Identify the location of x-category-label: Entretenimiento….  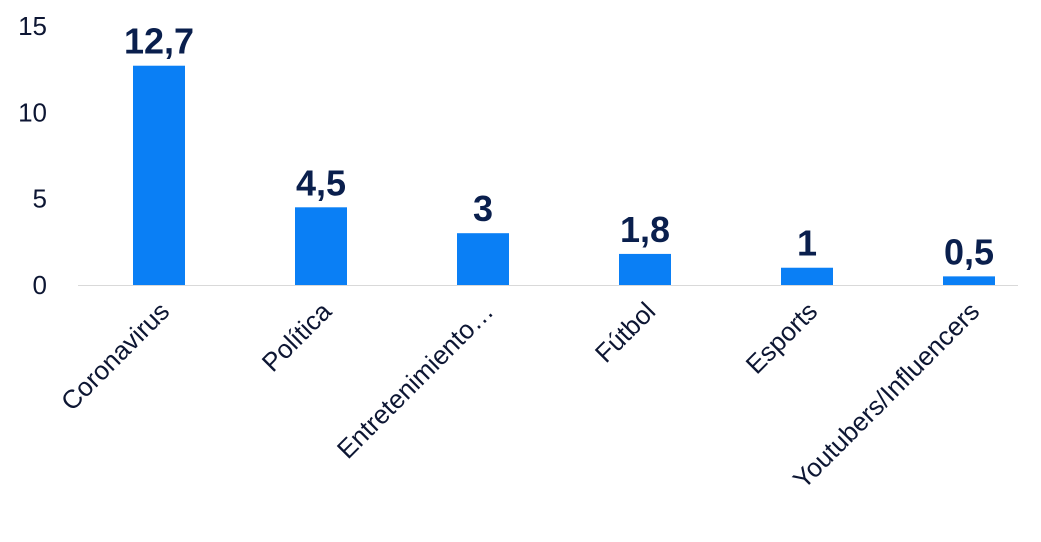
(415, 380).